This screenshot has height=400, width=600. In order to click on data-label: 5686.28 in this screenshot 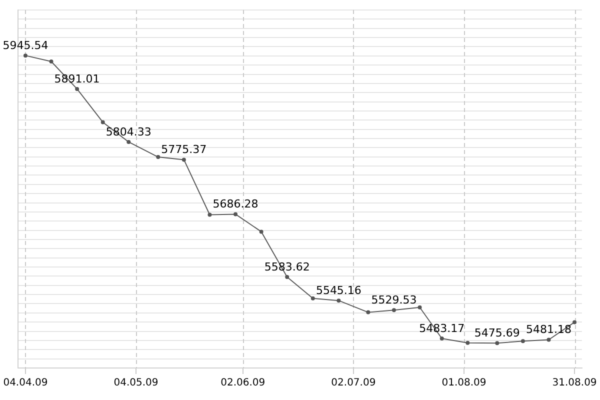, I will do `click(235, 204)`.